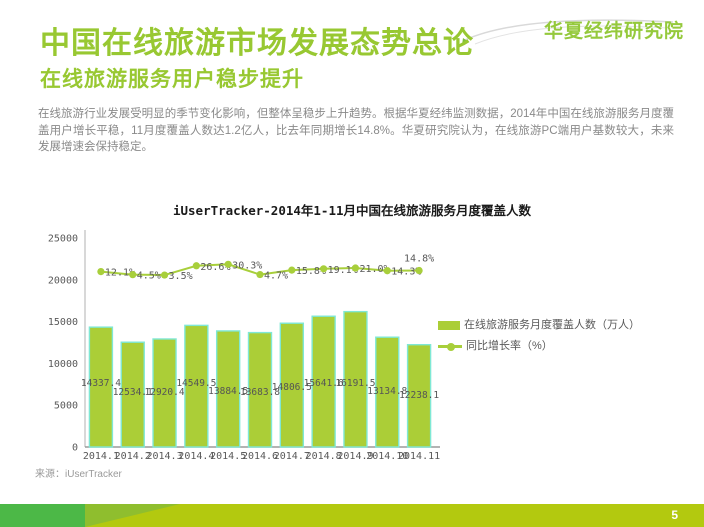  I want to click on x-tick-label: 2014.7, so click(292, 456).